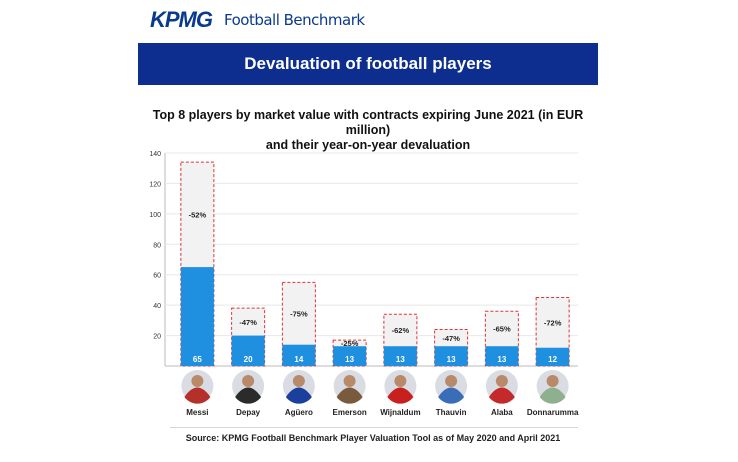 The height and width of the screenshot is (462, 738). Describe the element at coordinates (299, 314) in the screenshot. I see `devaluation-label: -75%` at that location.